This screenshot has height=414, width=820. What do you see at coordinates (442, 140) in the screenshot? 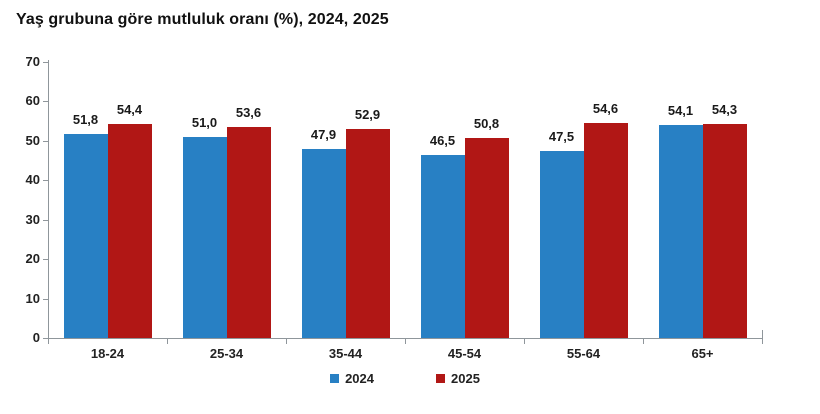
I see `value-label-2024-45-54: 46,5` at bounding box center [442, 140].